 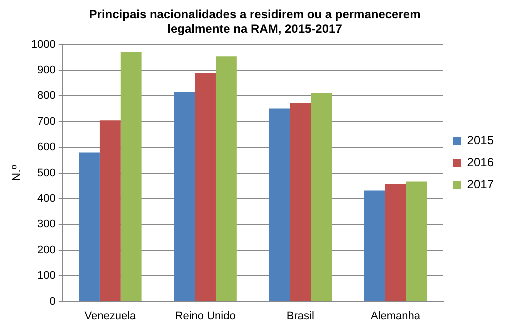 What do you see at coordinates (205, 316) in the screenshot?
I see `x-tick-label: Reino Unido` at bounding box center [205, 316].